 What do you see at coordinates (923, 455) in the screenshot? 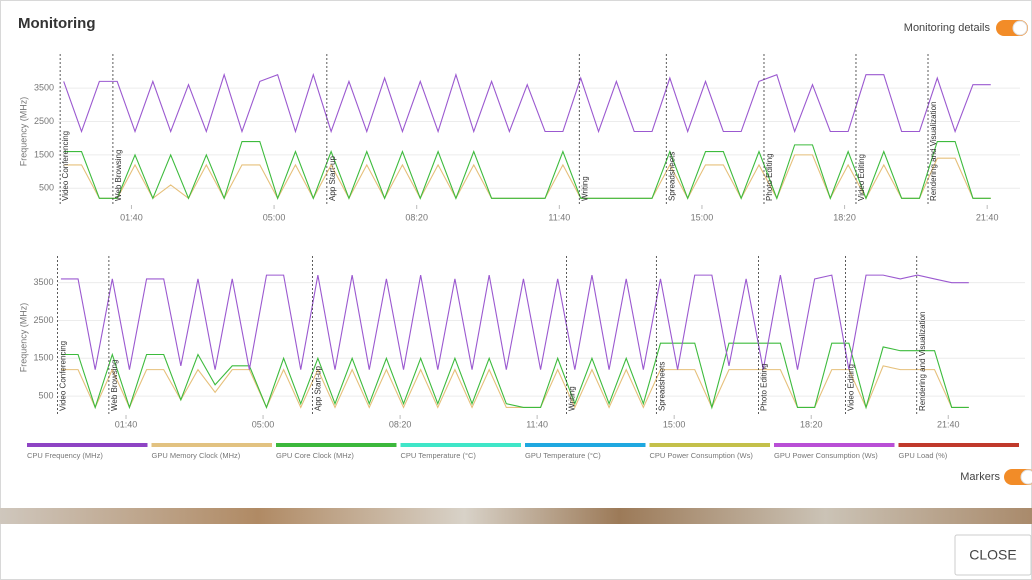
I see `legend-label: GPU Load (%)` at bounding box center [923, 455].